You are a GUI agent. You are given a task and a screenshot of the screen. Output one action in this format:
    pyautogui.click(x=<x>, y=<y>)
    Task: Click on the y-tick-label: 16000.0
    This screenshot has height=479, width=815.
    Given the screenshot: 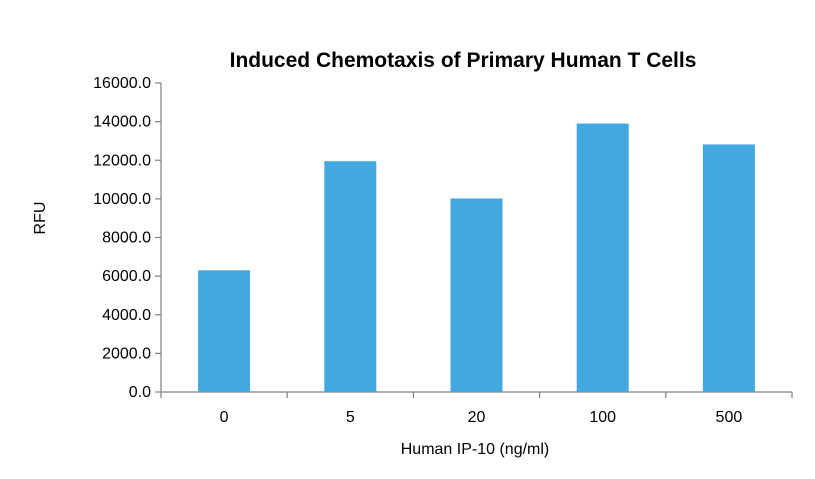 What is the action you would take?
    pyautogui.click(x=122, y=83)
    